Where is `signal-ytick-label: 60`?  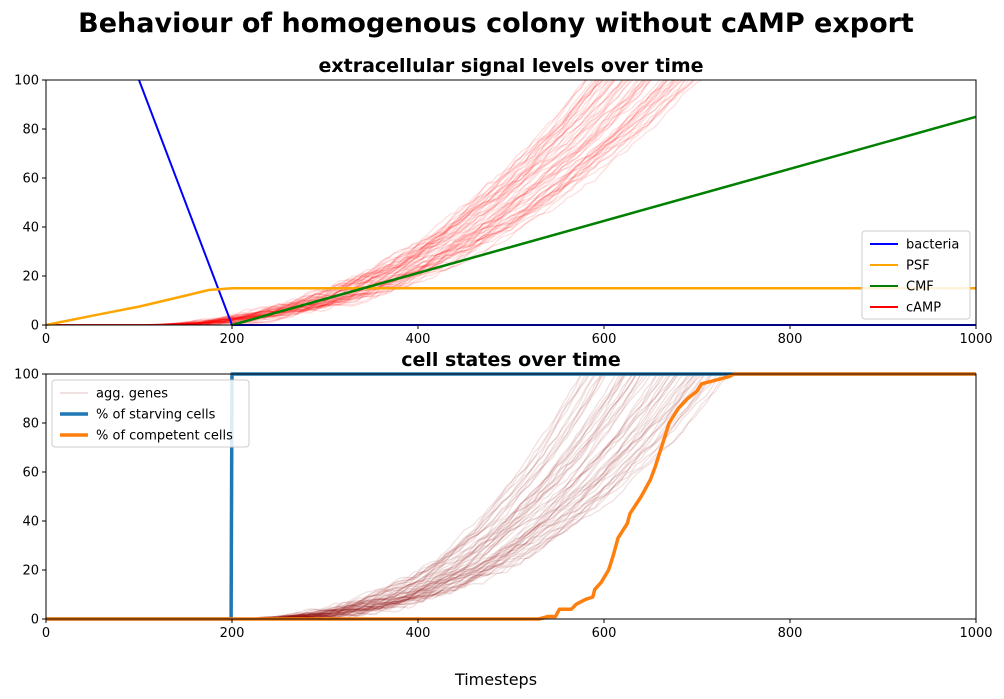 signal-ytick-label: 60 is located at coordinates (30, 179).